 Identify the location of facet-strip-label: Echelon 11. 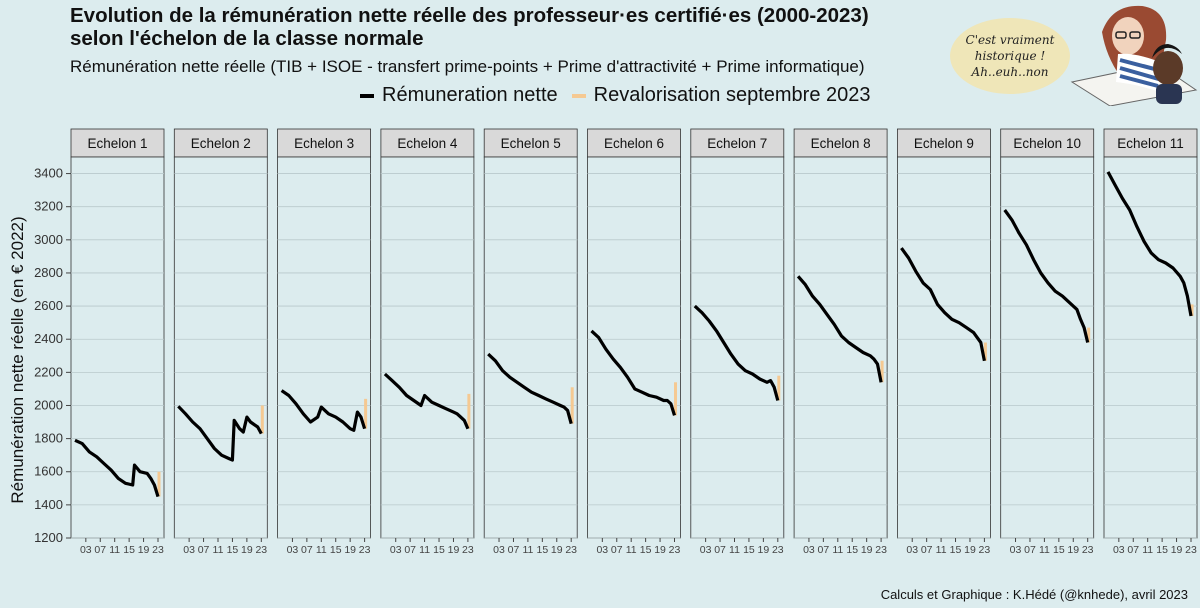
(1150, 143).